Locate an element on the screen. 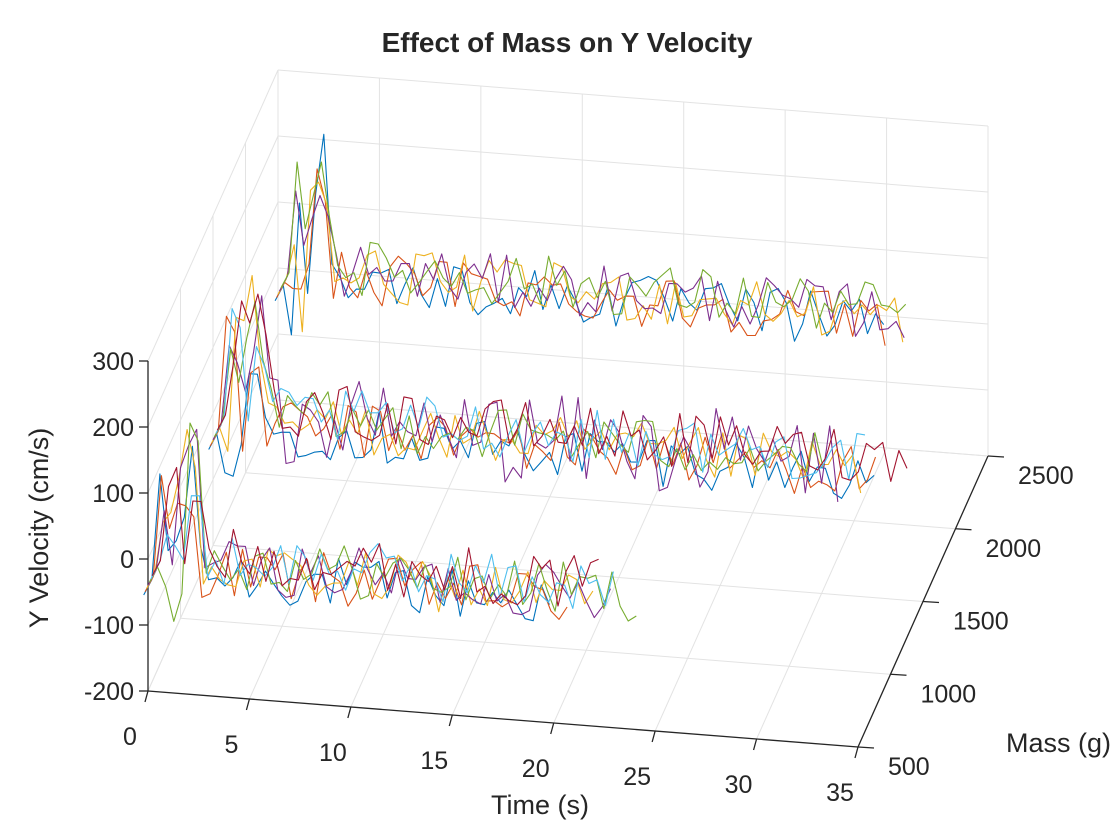  y-axis-label: Mass (g) is located at coordinates (1058, 743).